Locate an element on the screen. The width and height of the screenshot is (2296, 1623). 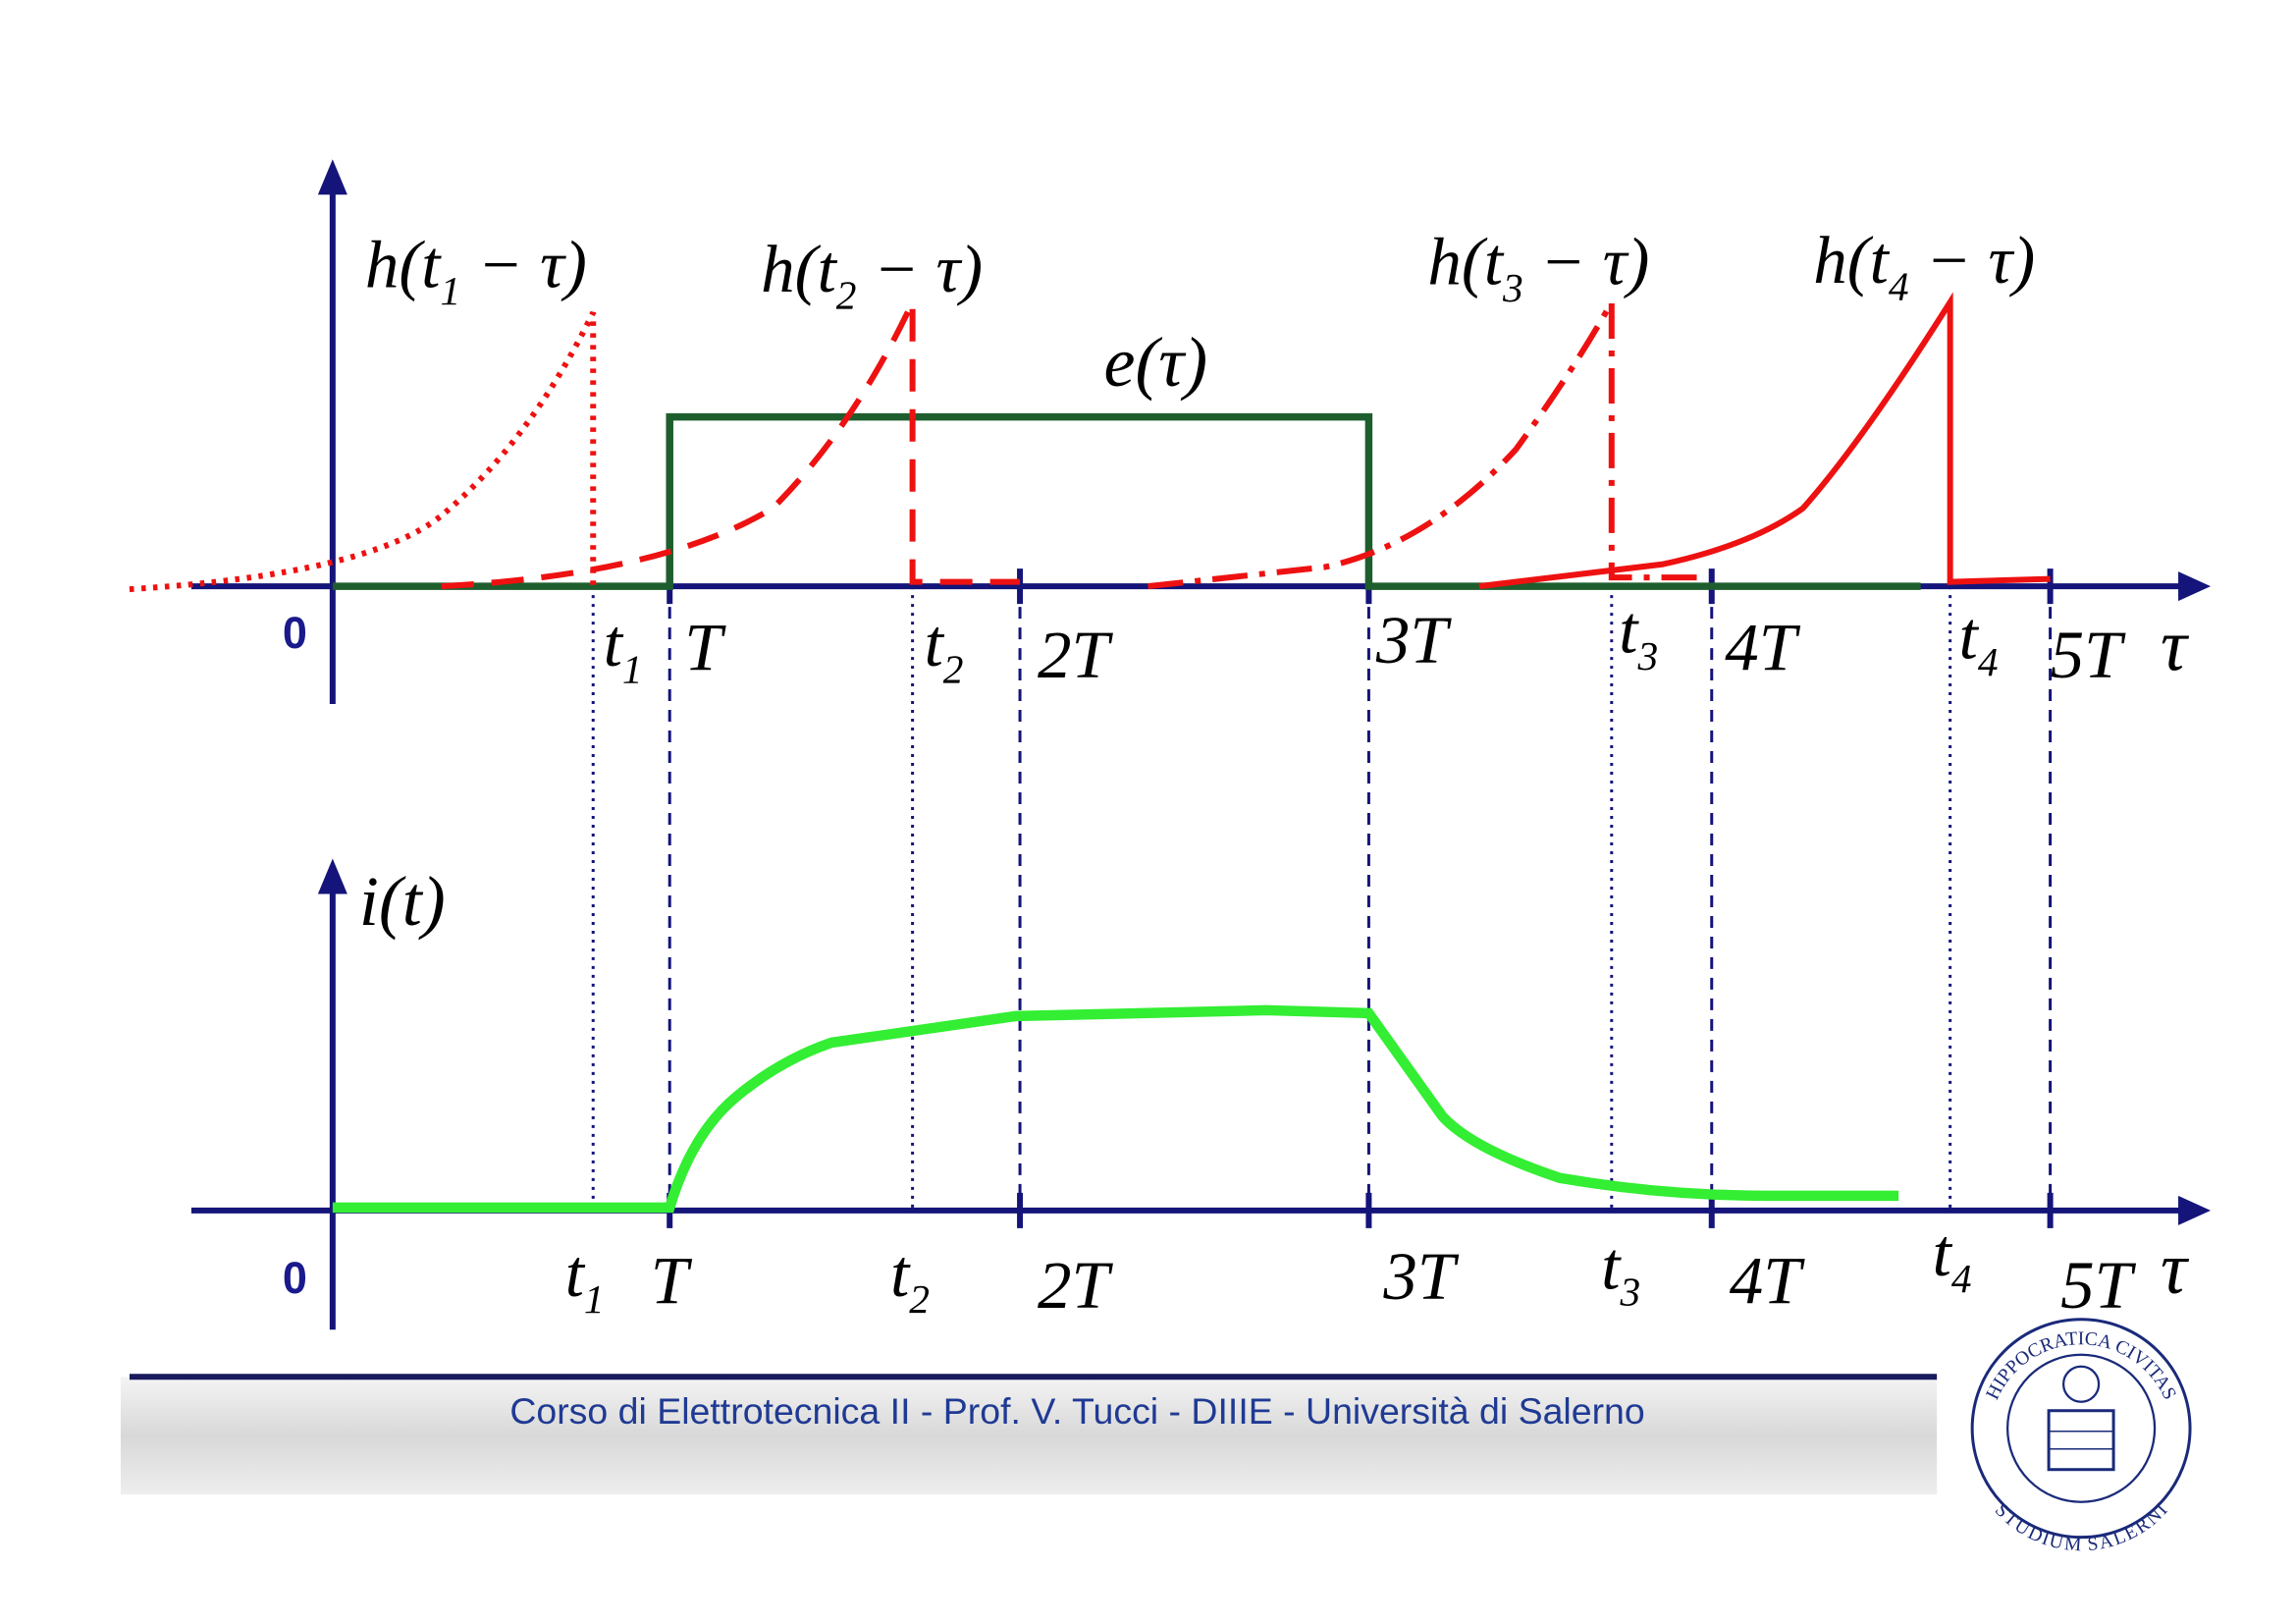
curve-label-sub: 1 is located at coordinates (450, 290).